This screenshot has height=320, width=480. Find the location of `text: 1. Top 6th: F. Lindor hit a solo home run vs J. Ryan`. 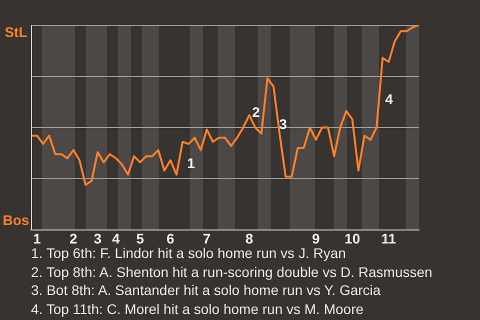

text: 1. Top 6th: F. Lindor hit a solo home run vs J. Ryan is located at coordinates (188, 253).